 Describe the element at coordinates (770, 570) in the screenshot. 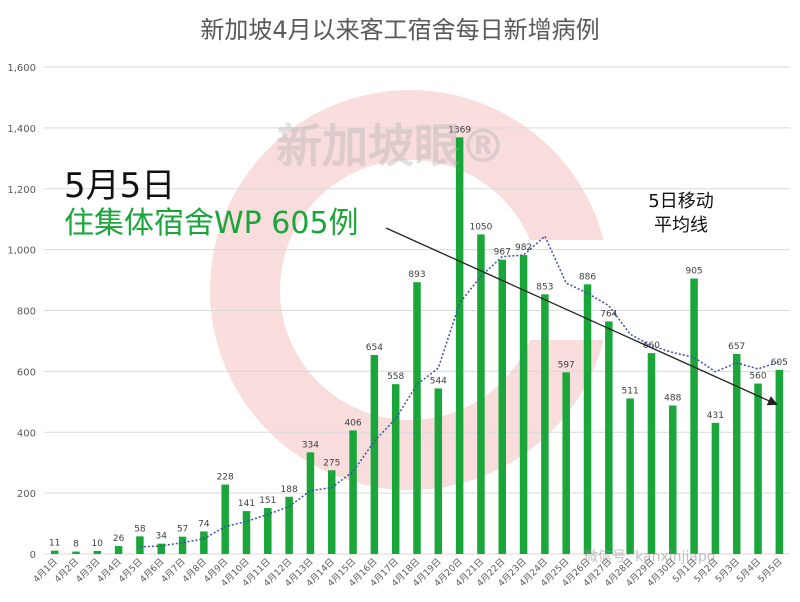

I see `x-tick-label: 5月5日` at that location.